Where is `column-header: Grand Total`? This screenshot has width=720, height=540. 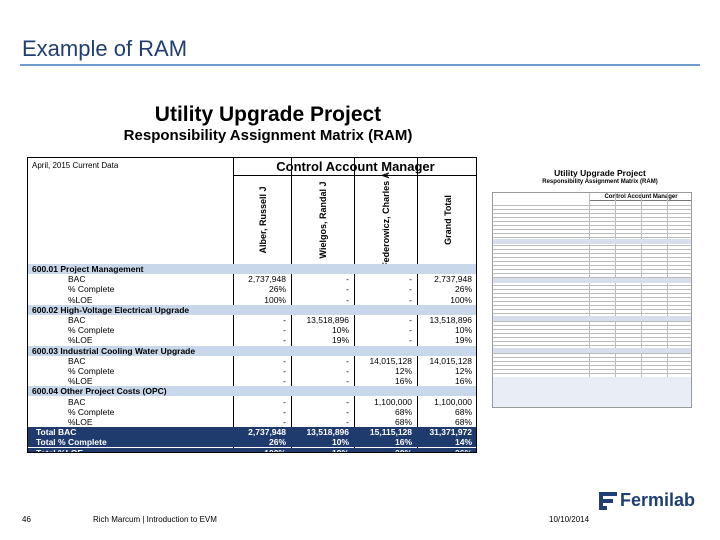 column-header: Grand Total is located at coordinates (447, 220).